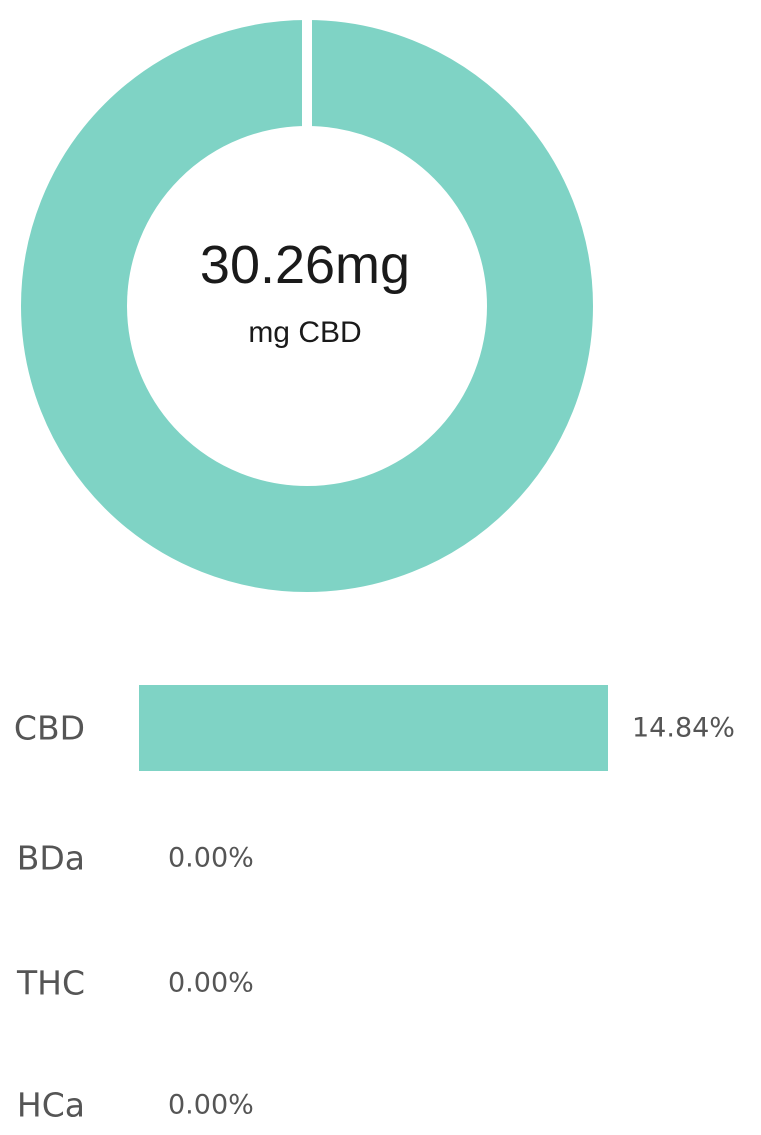 The image size is (761, 1135). Describe the element at coordinates (380, 983) in the screenshot. I see `bar-row-thc: THC 0.00%` at that location.